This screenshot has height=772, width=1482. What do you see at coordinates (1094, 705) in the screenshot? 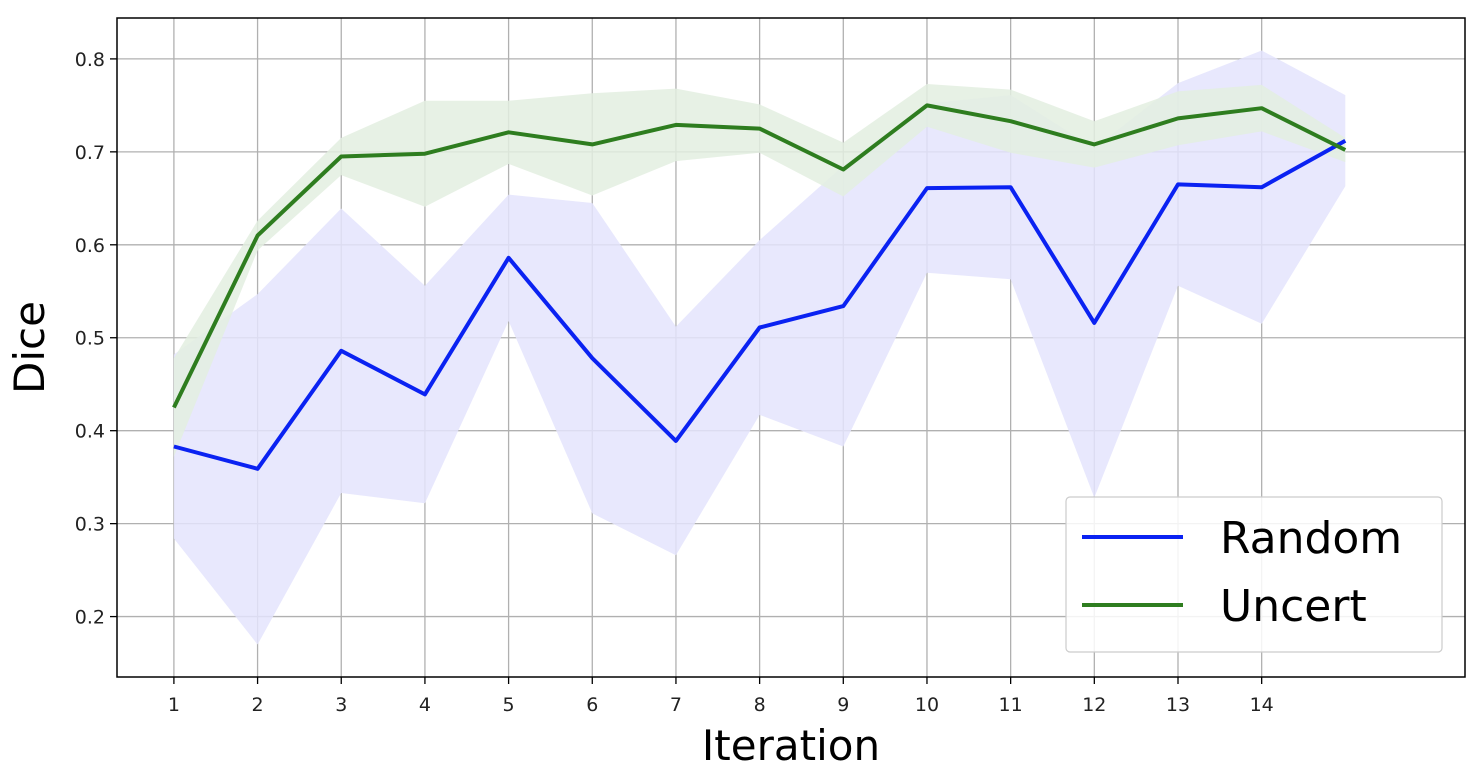
I see `x-tick-label: 12` at bounding box center [1094, 705].